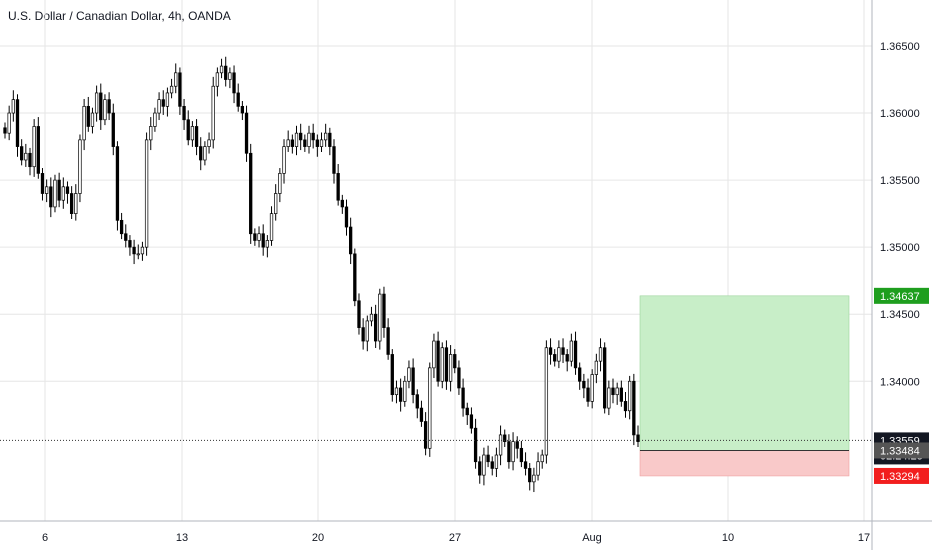  Describe the element at coordinates (119, 16) in the screenshot. I see `chart-title: U.S. Dollar / Canadian Dollar, 4h, OANDA` at that location.